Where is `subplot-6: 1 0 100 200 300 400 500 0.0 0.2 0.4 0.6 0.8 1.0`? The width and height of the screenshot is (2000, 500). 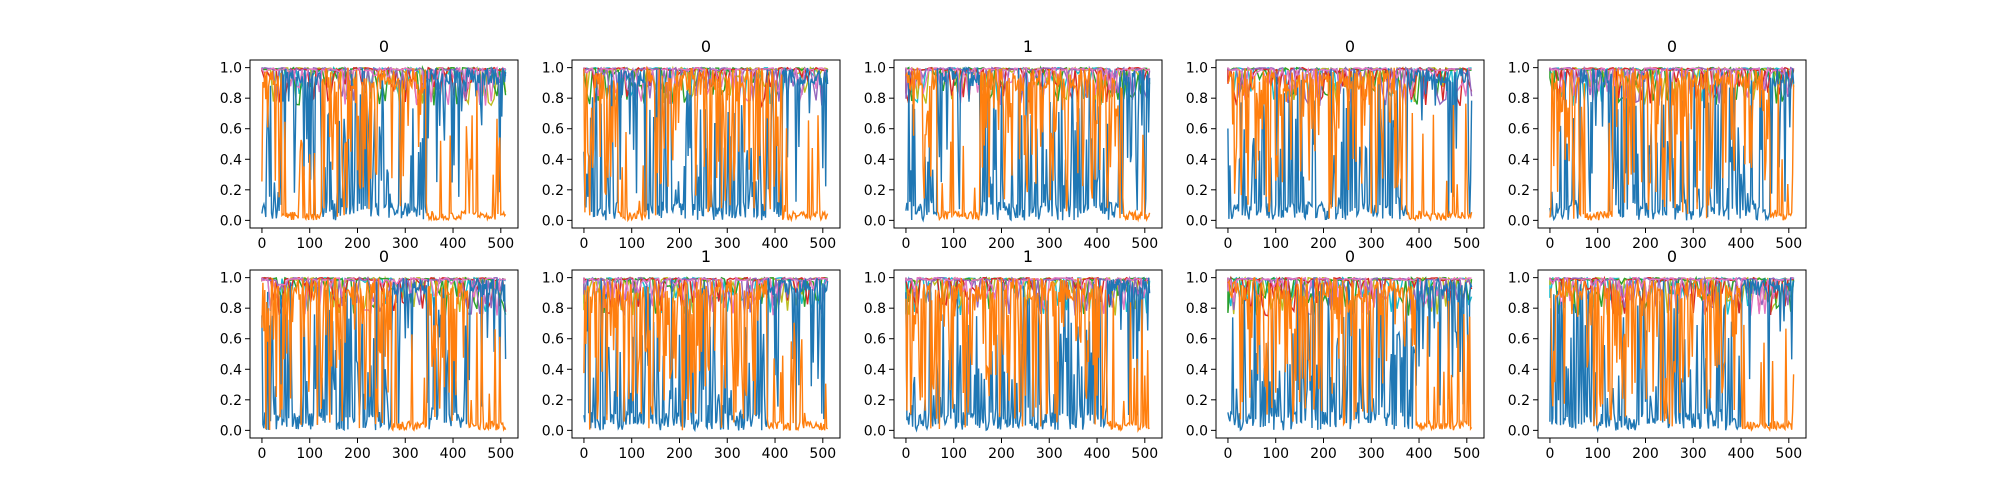 subplot-6: 1 0 100 200 300 400 500 0.0 0.2 0.4 0.6 0.8 1.0 is located at coordinates (691, 354).